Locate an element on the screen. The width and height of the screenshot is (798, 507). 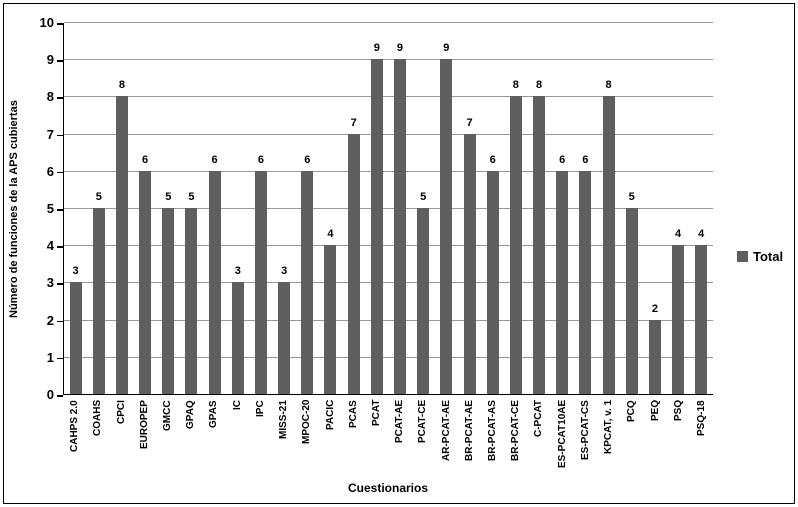
x-label-cell: BR-PCAT-CE is located at coordinates (515, 446).